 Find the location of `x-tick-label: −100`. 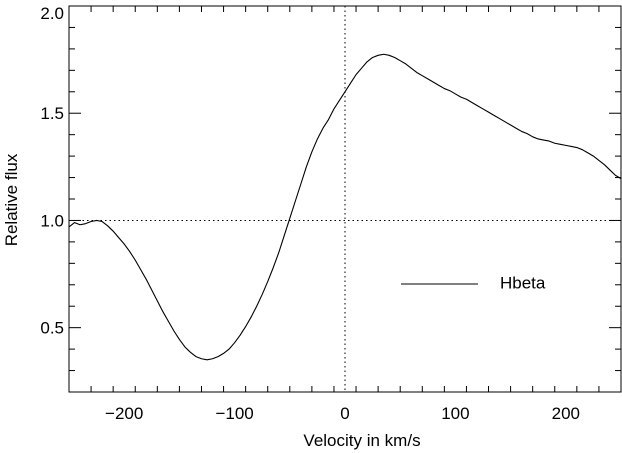

x-tick-label: −100 is located at coordinates (234, 413).